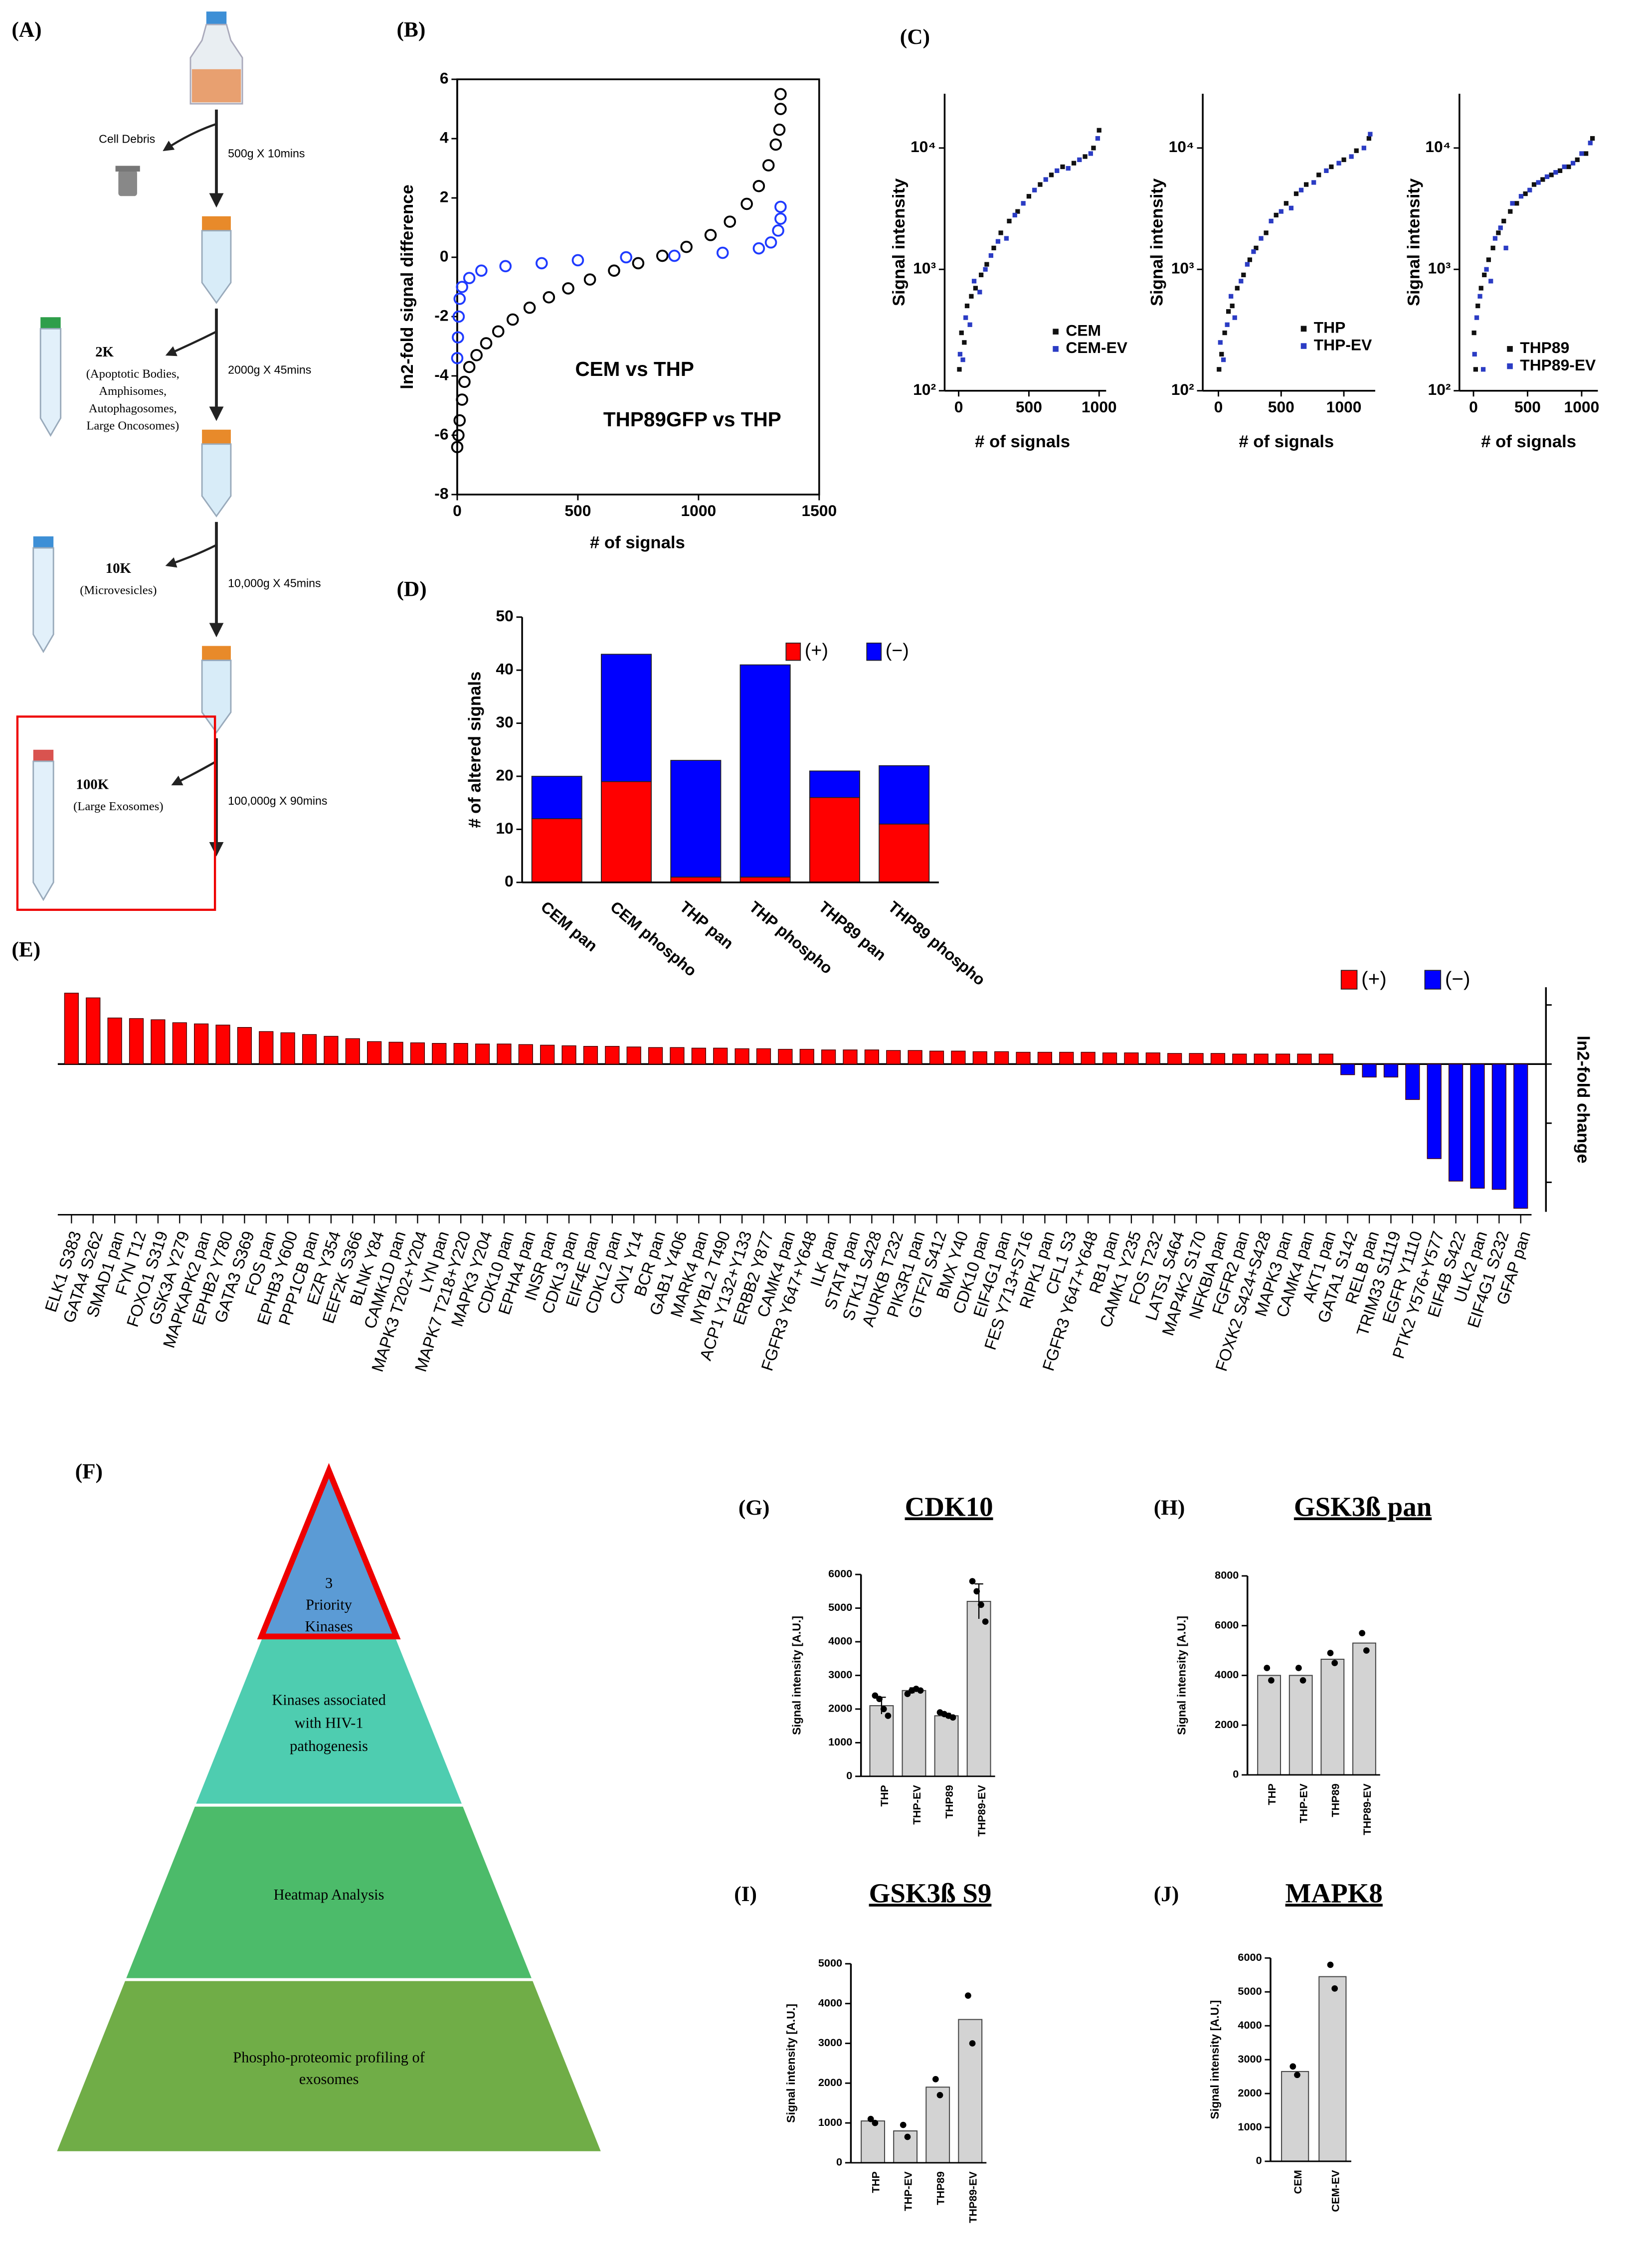 The width and height of the screenshot is (1647, 2268). I want to click on x-tick-label: THP, so click(876, 2182).